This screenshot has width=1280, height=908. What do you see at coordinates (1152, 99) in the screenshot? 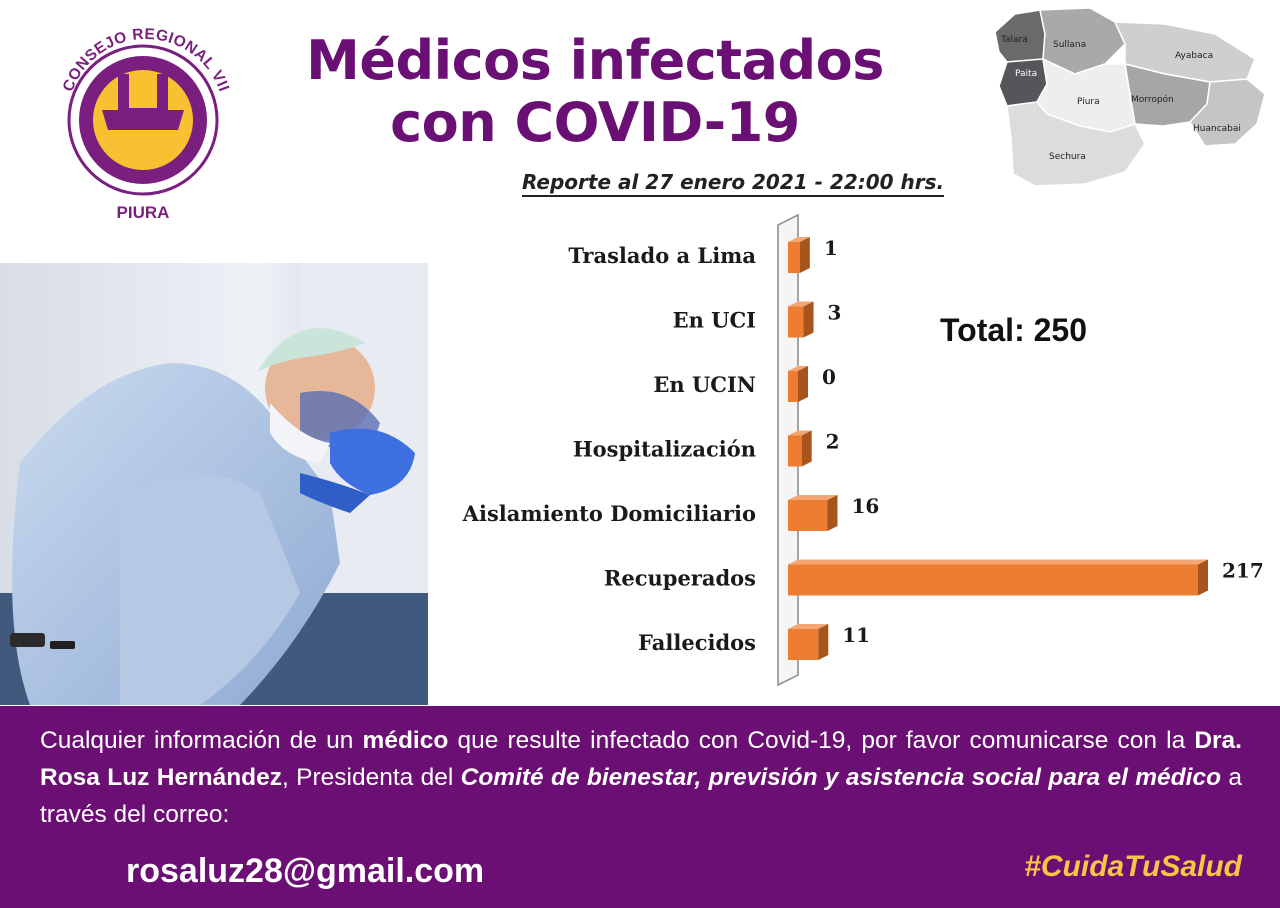
I see `map-label-morropon: Morropón` at bounding box center [1152, 99].